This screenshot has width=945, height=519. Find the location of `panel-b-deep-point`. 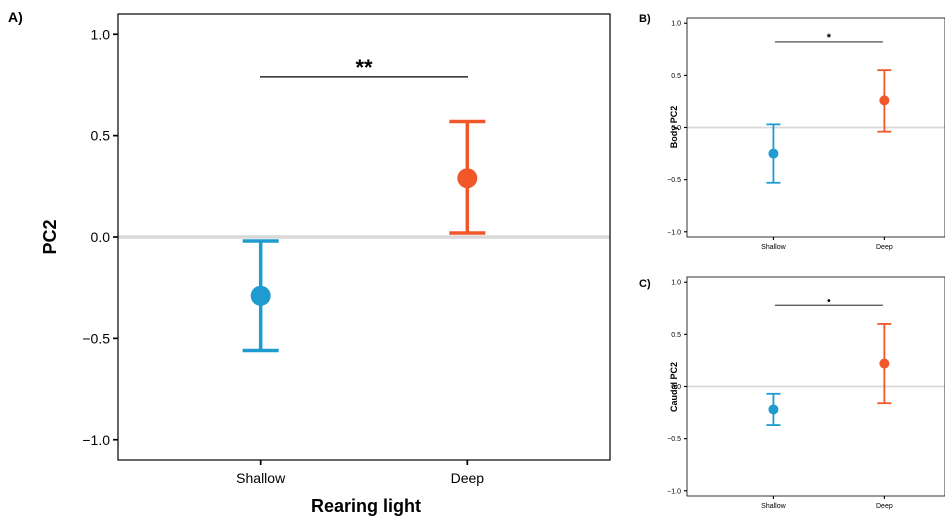

panel-b-deep-point is located at coordinates (884, 100).